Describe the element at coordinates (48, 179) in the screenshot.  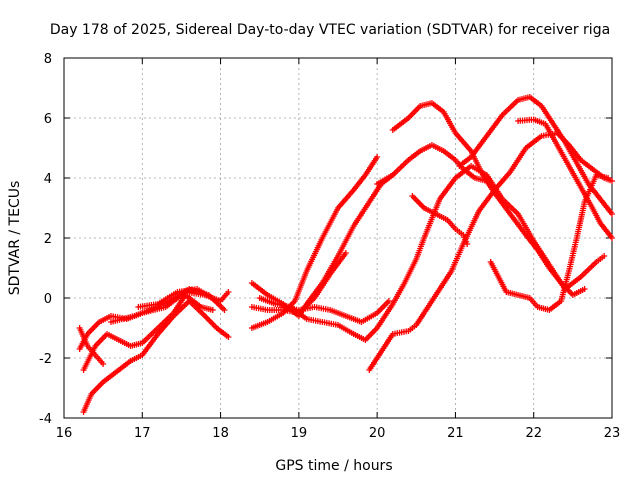
I see `y-tick-label: 4` at that location.